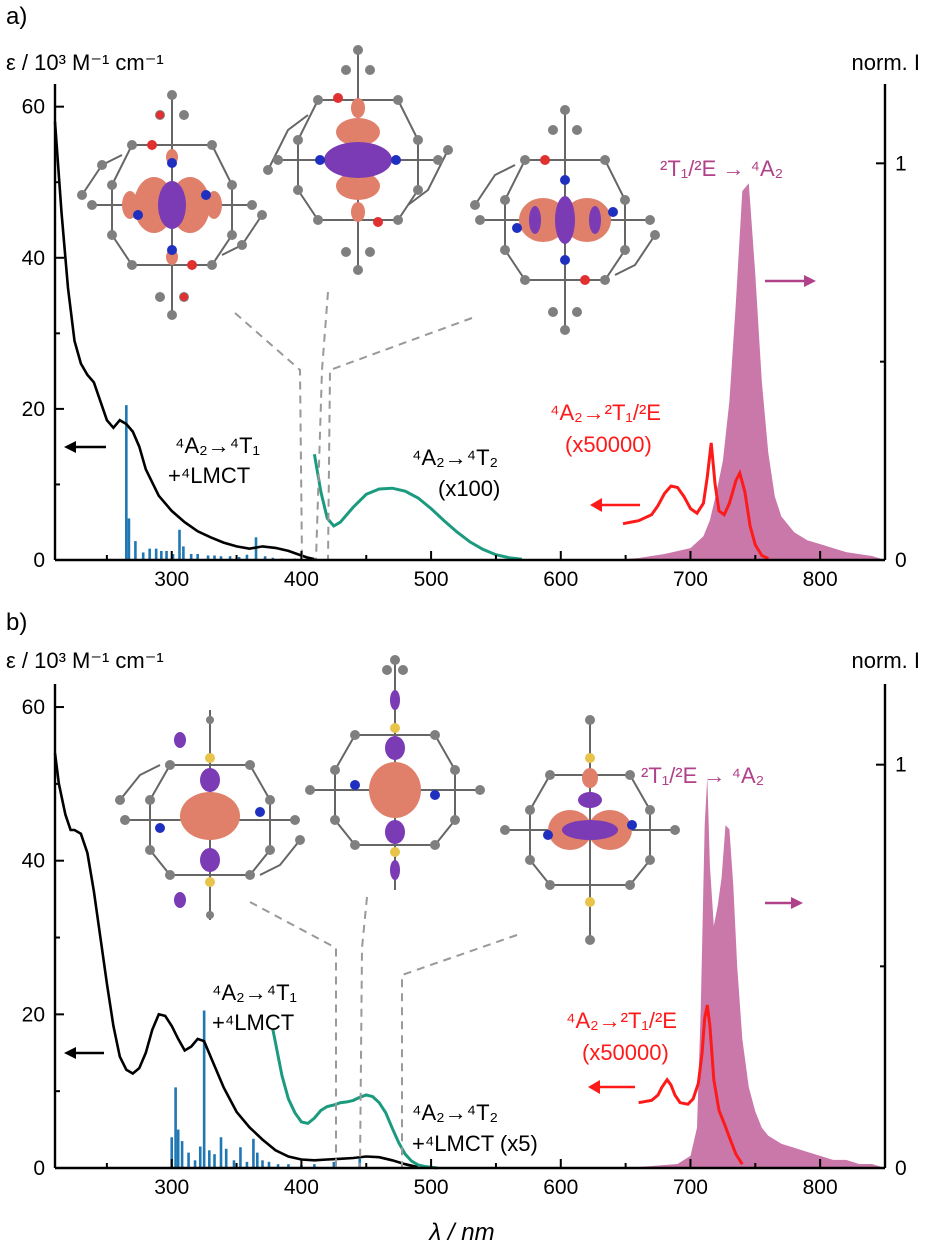 The image size is (927, 1251). I want to click on panel-a-emission-layer, so click(748, 371).